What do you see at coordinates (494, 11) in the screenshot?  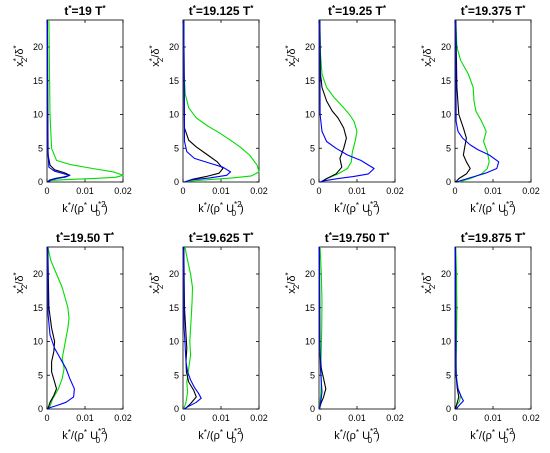 I see `subplot-title: t*=19.375 T*` at bounding box center [494, 11].